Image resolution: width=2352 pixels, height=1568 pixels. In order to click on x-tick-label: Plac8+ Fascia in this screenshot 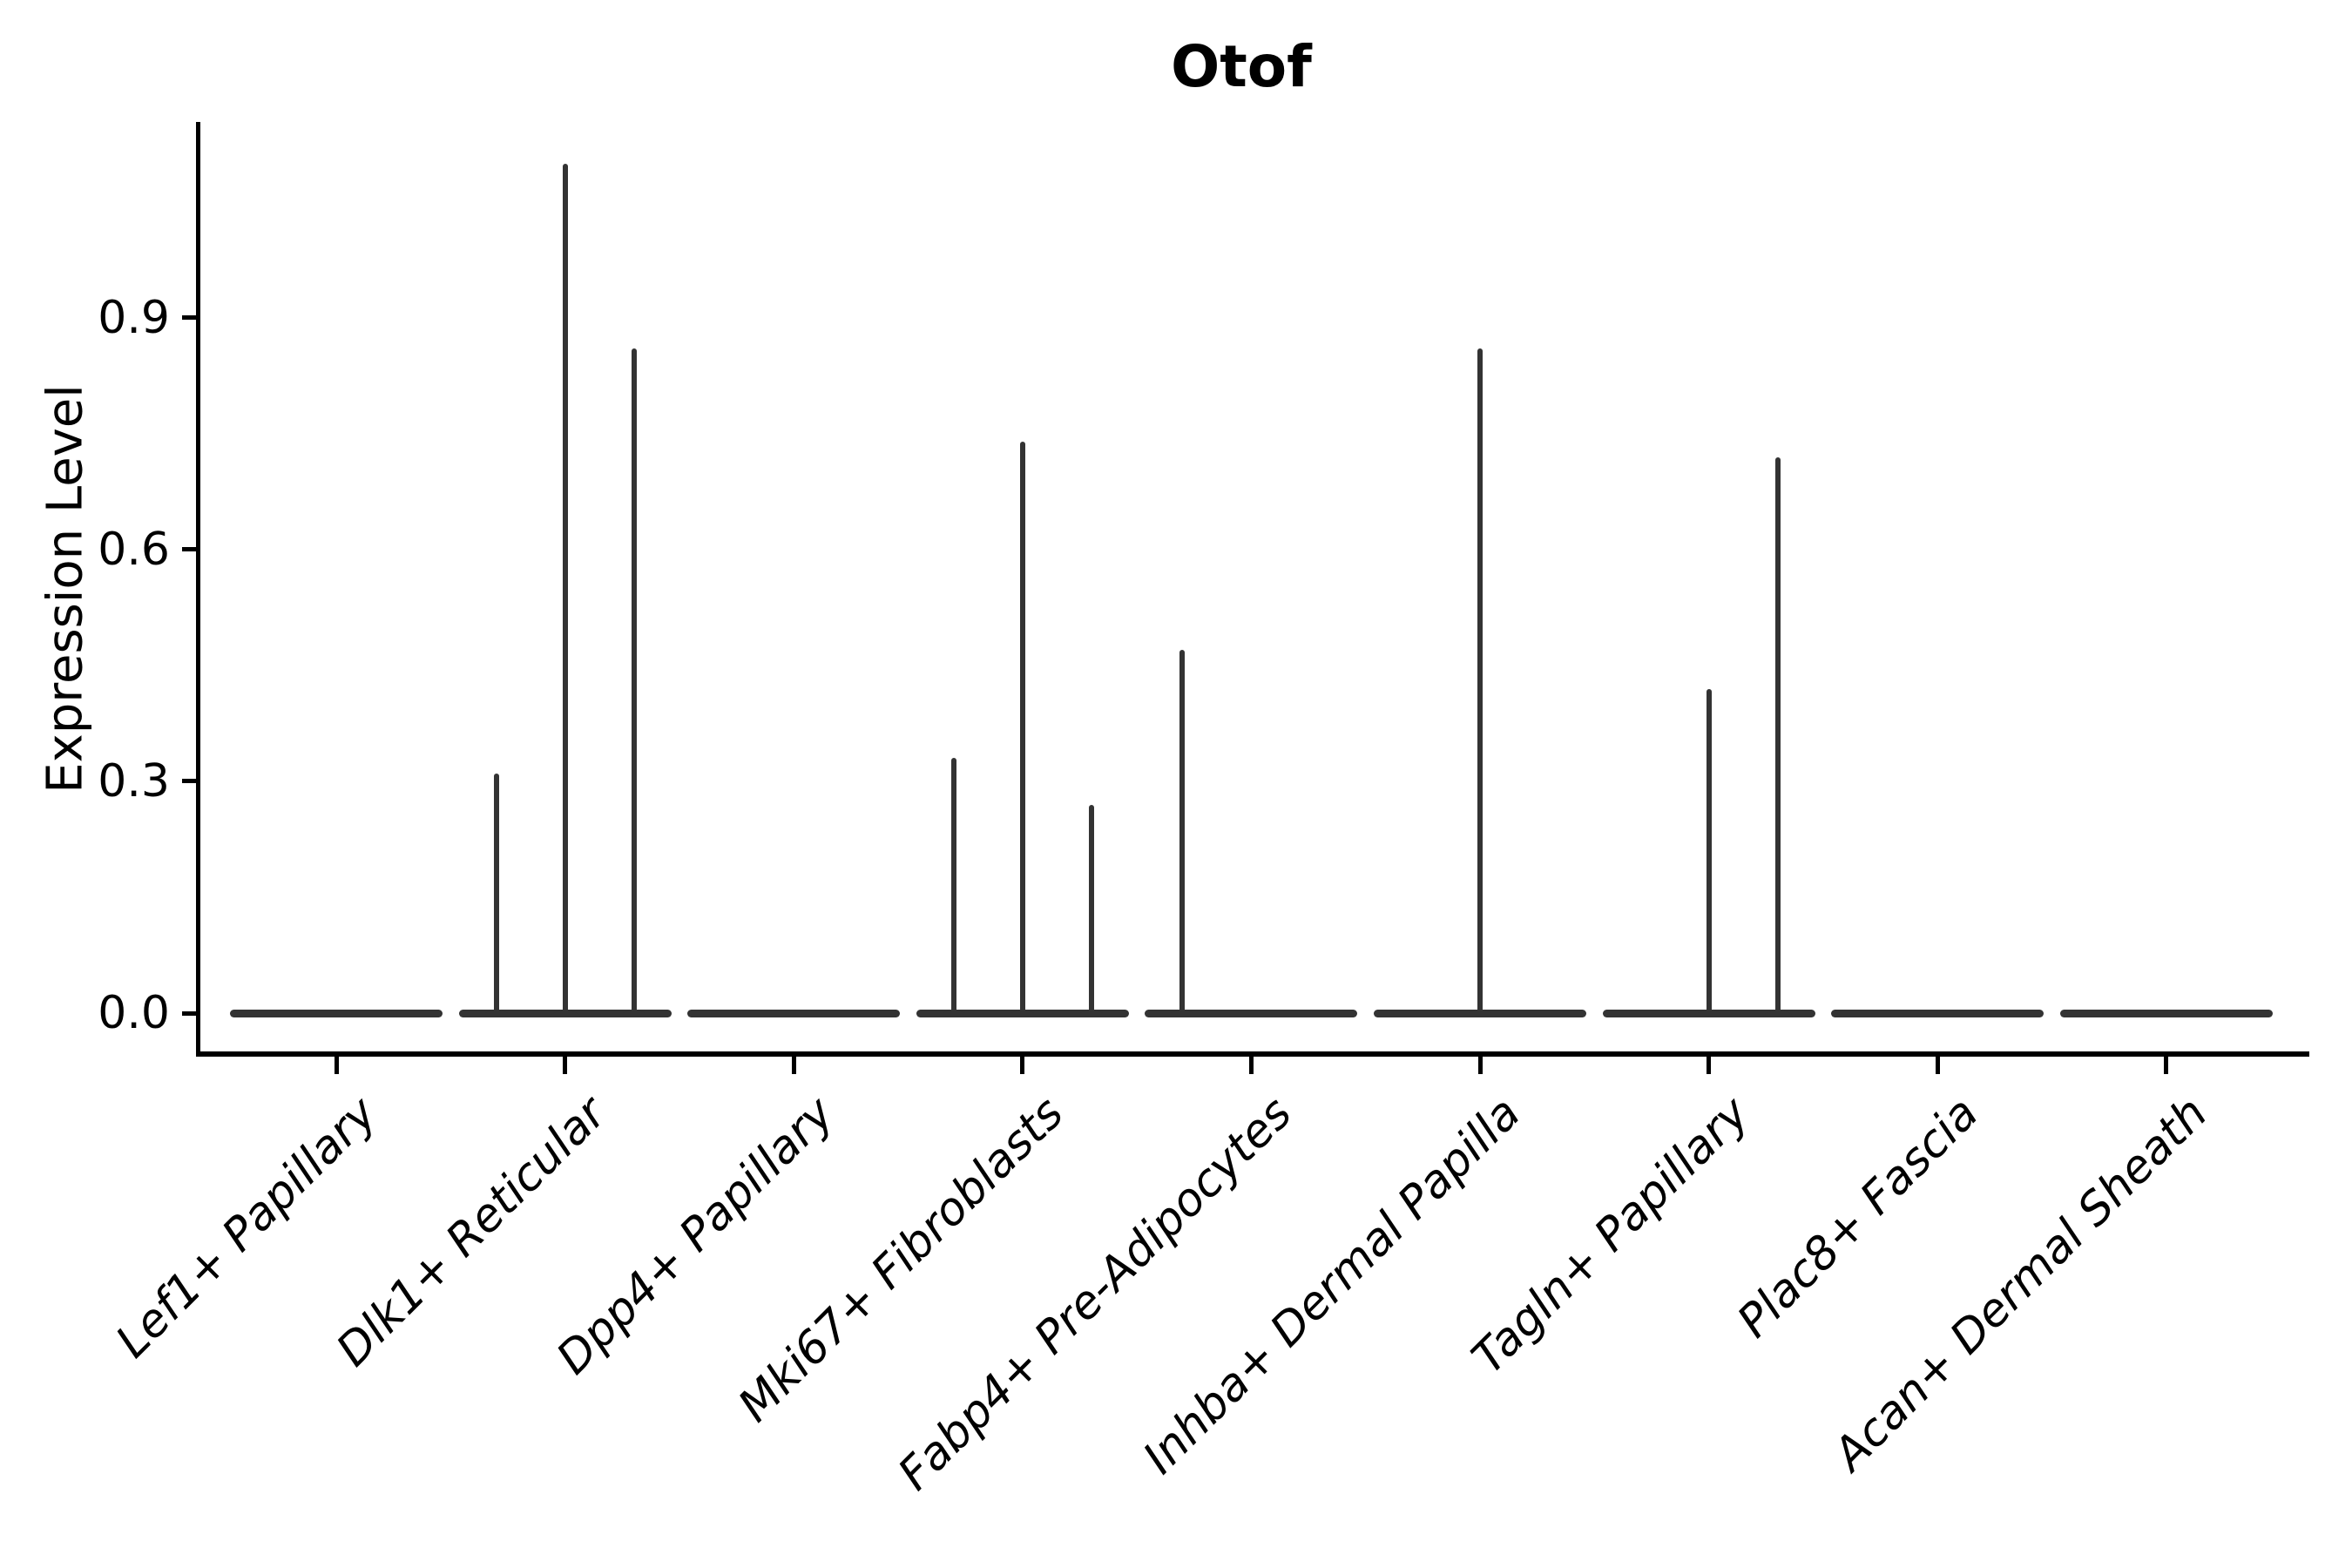, I will do `click(1858, 1217)`.